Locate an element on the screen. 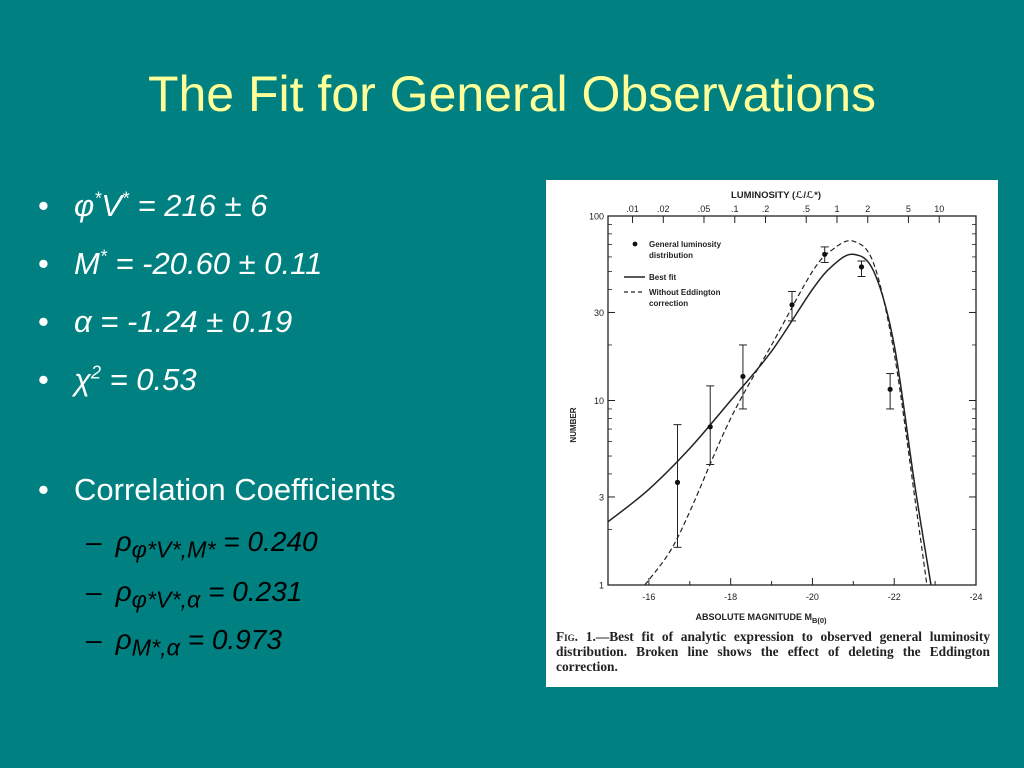 Image resolution: width=1024 pixels, height=768 pixels. v-superscript: * is located at coordinates (125, 198).